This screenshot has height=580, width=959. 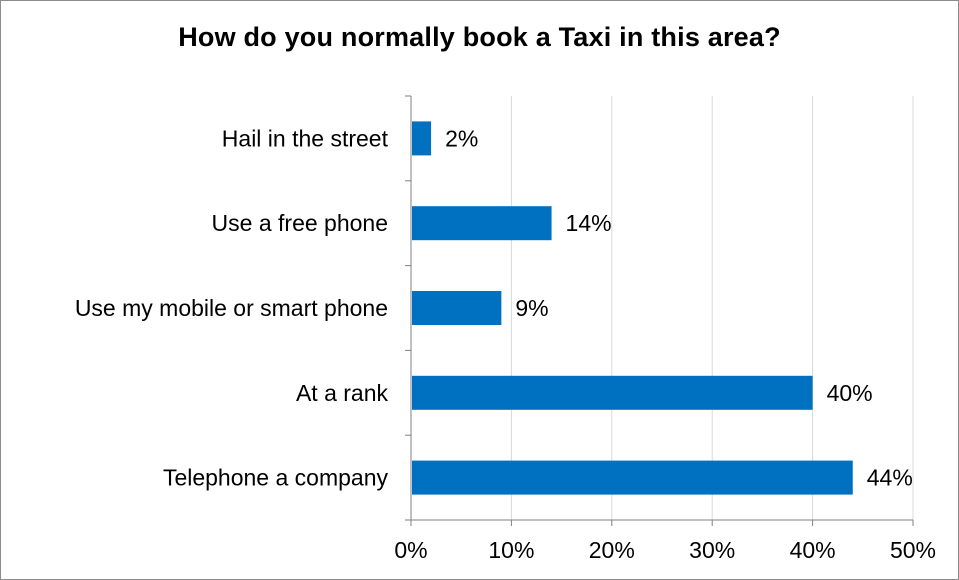 What do you see at coordinates (890, 478) in the screenshot?
I see `data-label: 44%` at bounding box center [890, 478].